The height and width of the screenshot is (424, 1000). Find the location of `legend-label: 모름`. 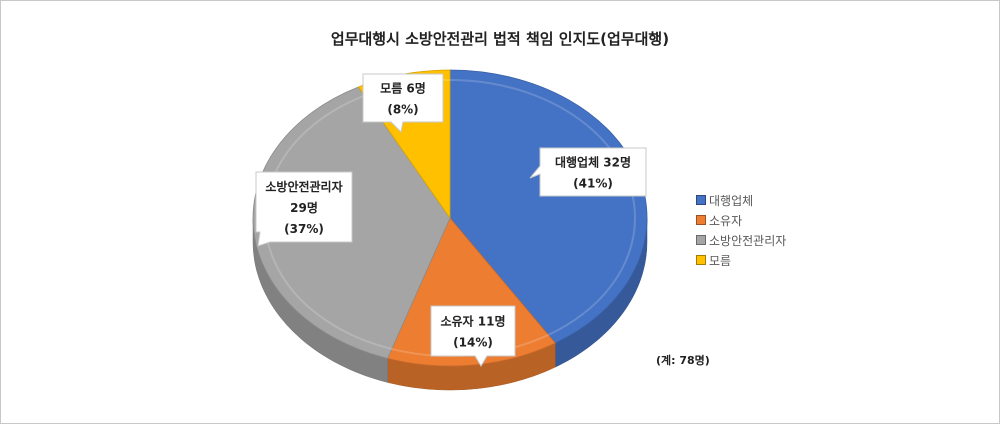

legend-label: 모름 is located at coordinates (720, 260).